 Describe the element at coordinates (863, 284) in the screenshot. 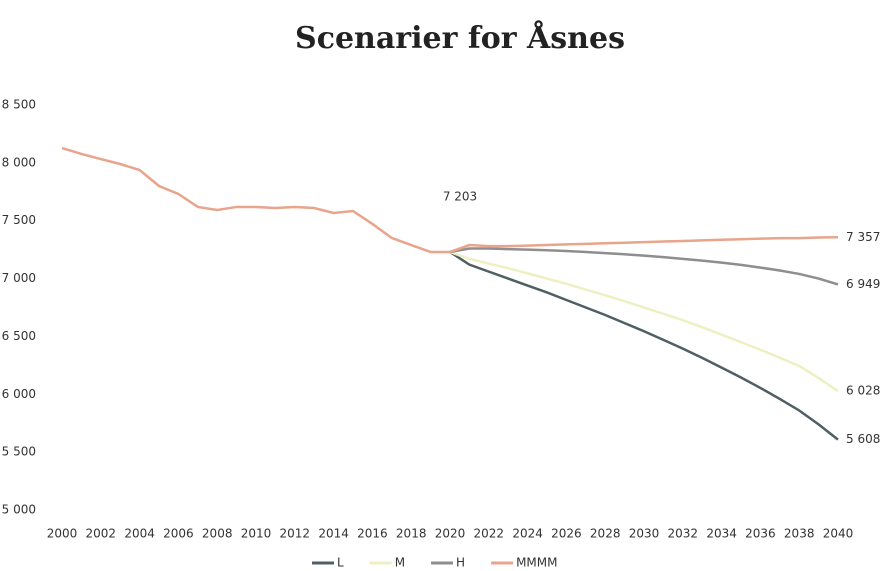

I see `value-label: 6 949` at that location.